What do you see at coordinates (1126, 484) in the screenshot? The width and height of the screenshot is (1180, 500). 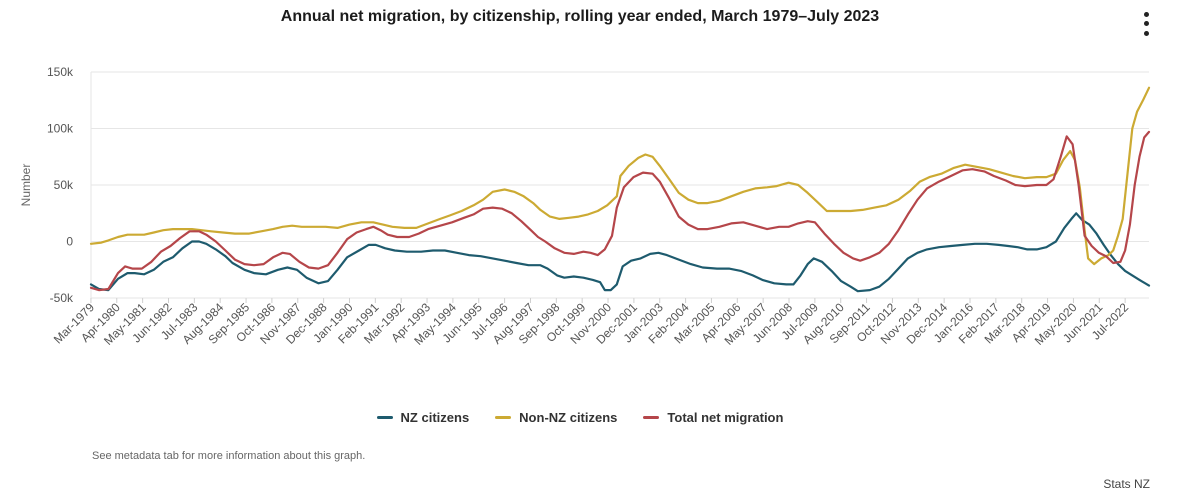 I see `source-credit: Stats NZ` at bounding box center [1126, 484].